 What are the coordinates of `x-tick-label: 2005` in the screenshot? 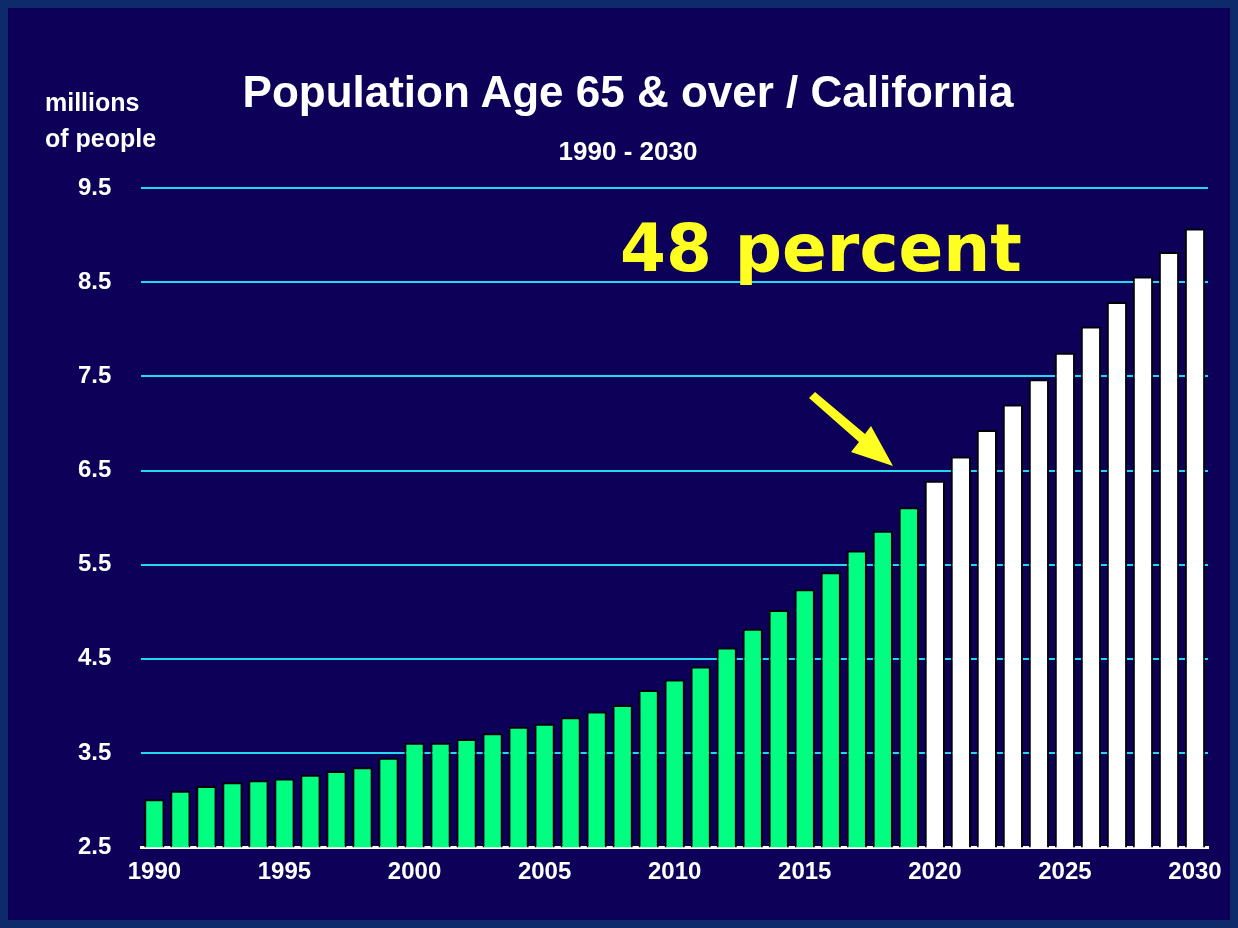 It's located at (544, 871).